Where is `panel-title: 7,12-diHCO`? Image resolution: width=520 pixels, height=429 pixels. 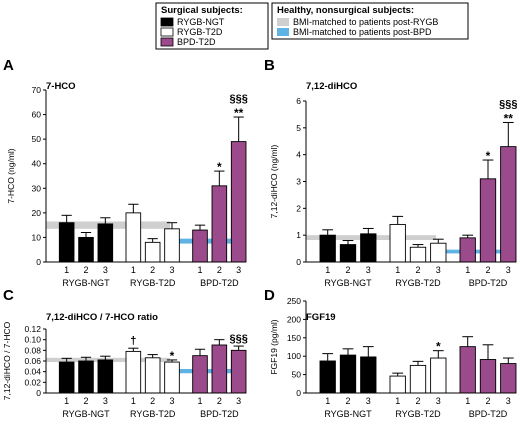
panel-title: 7,12-diHCO is located at coordinates (331, 86).